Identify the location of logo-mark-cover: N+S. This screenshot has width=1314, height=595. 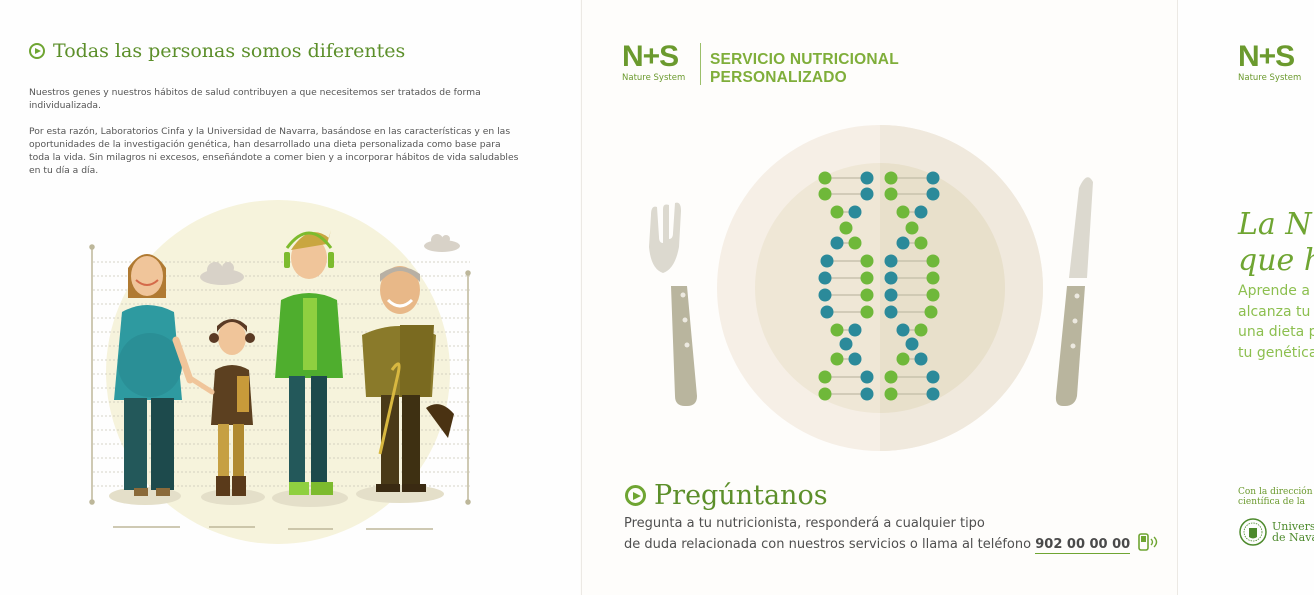
(1266, 56).